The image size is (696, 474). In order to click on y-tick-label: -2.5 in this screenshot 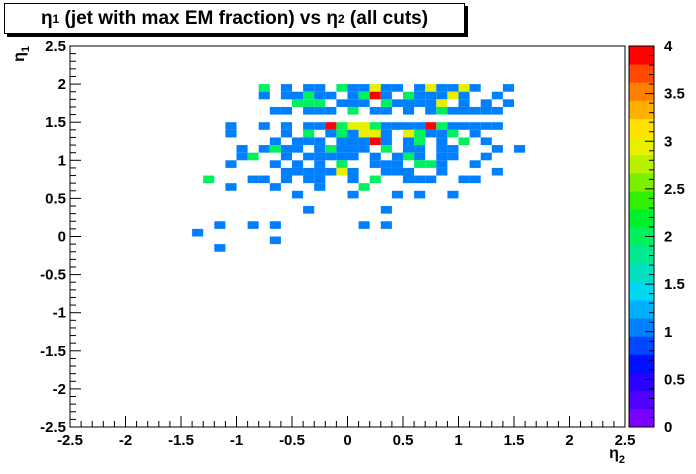, I will do `click(53, 427)`.